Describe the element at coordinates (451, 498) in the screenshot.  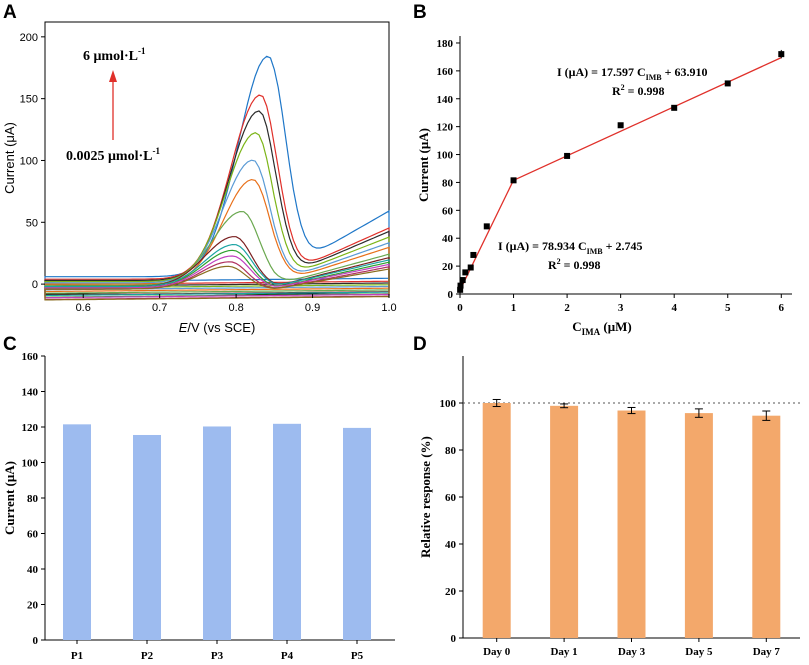
I see `panel-d-y-tick-label: 60` at that location.